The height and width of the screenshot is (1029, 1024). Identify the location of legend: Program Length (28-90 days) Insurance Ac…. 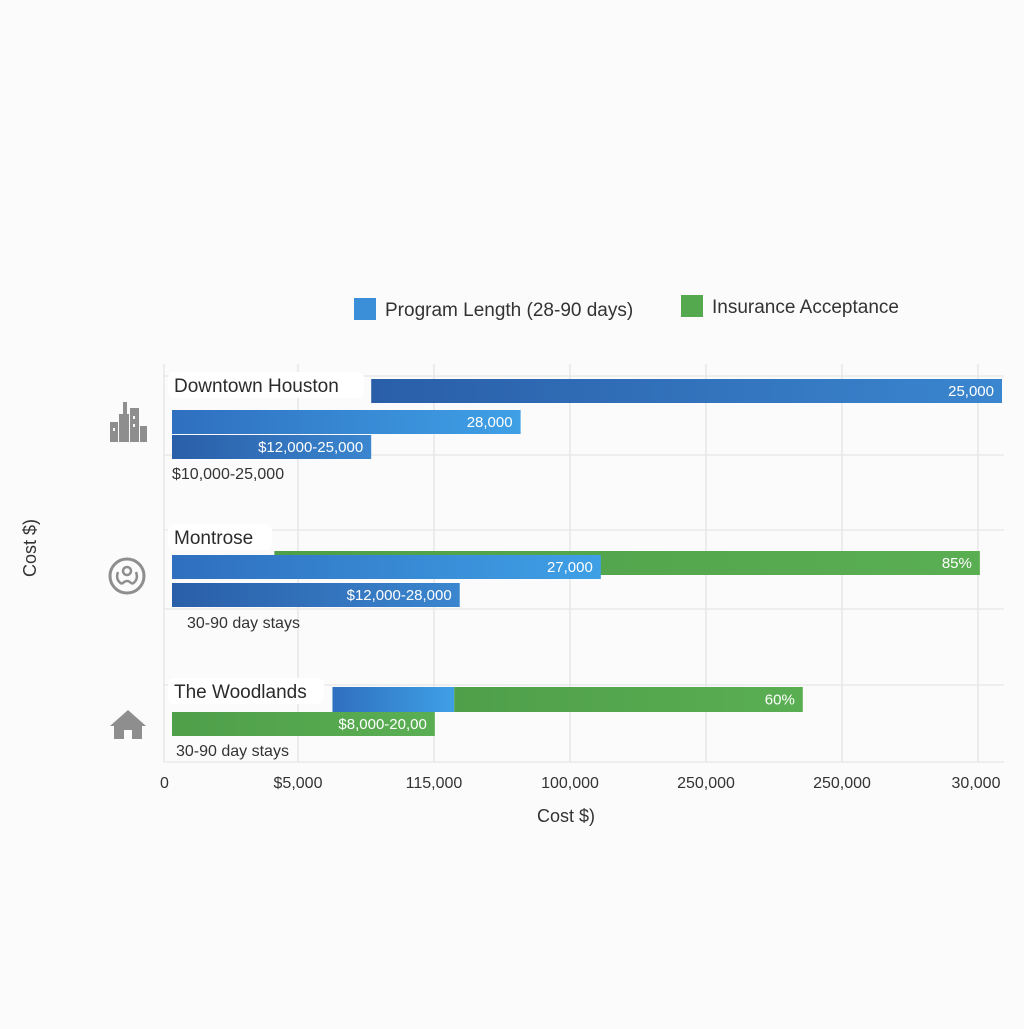
(626, 308).